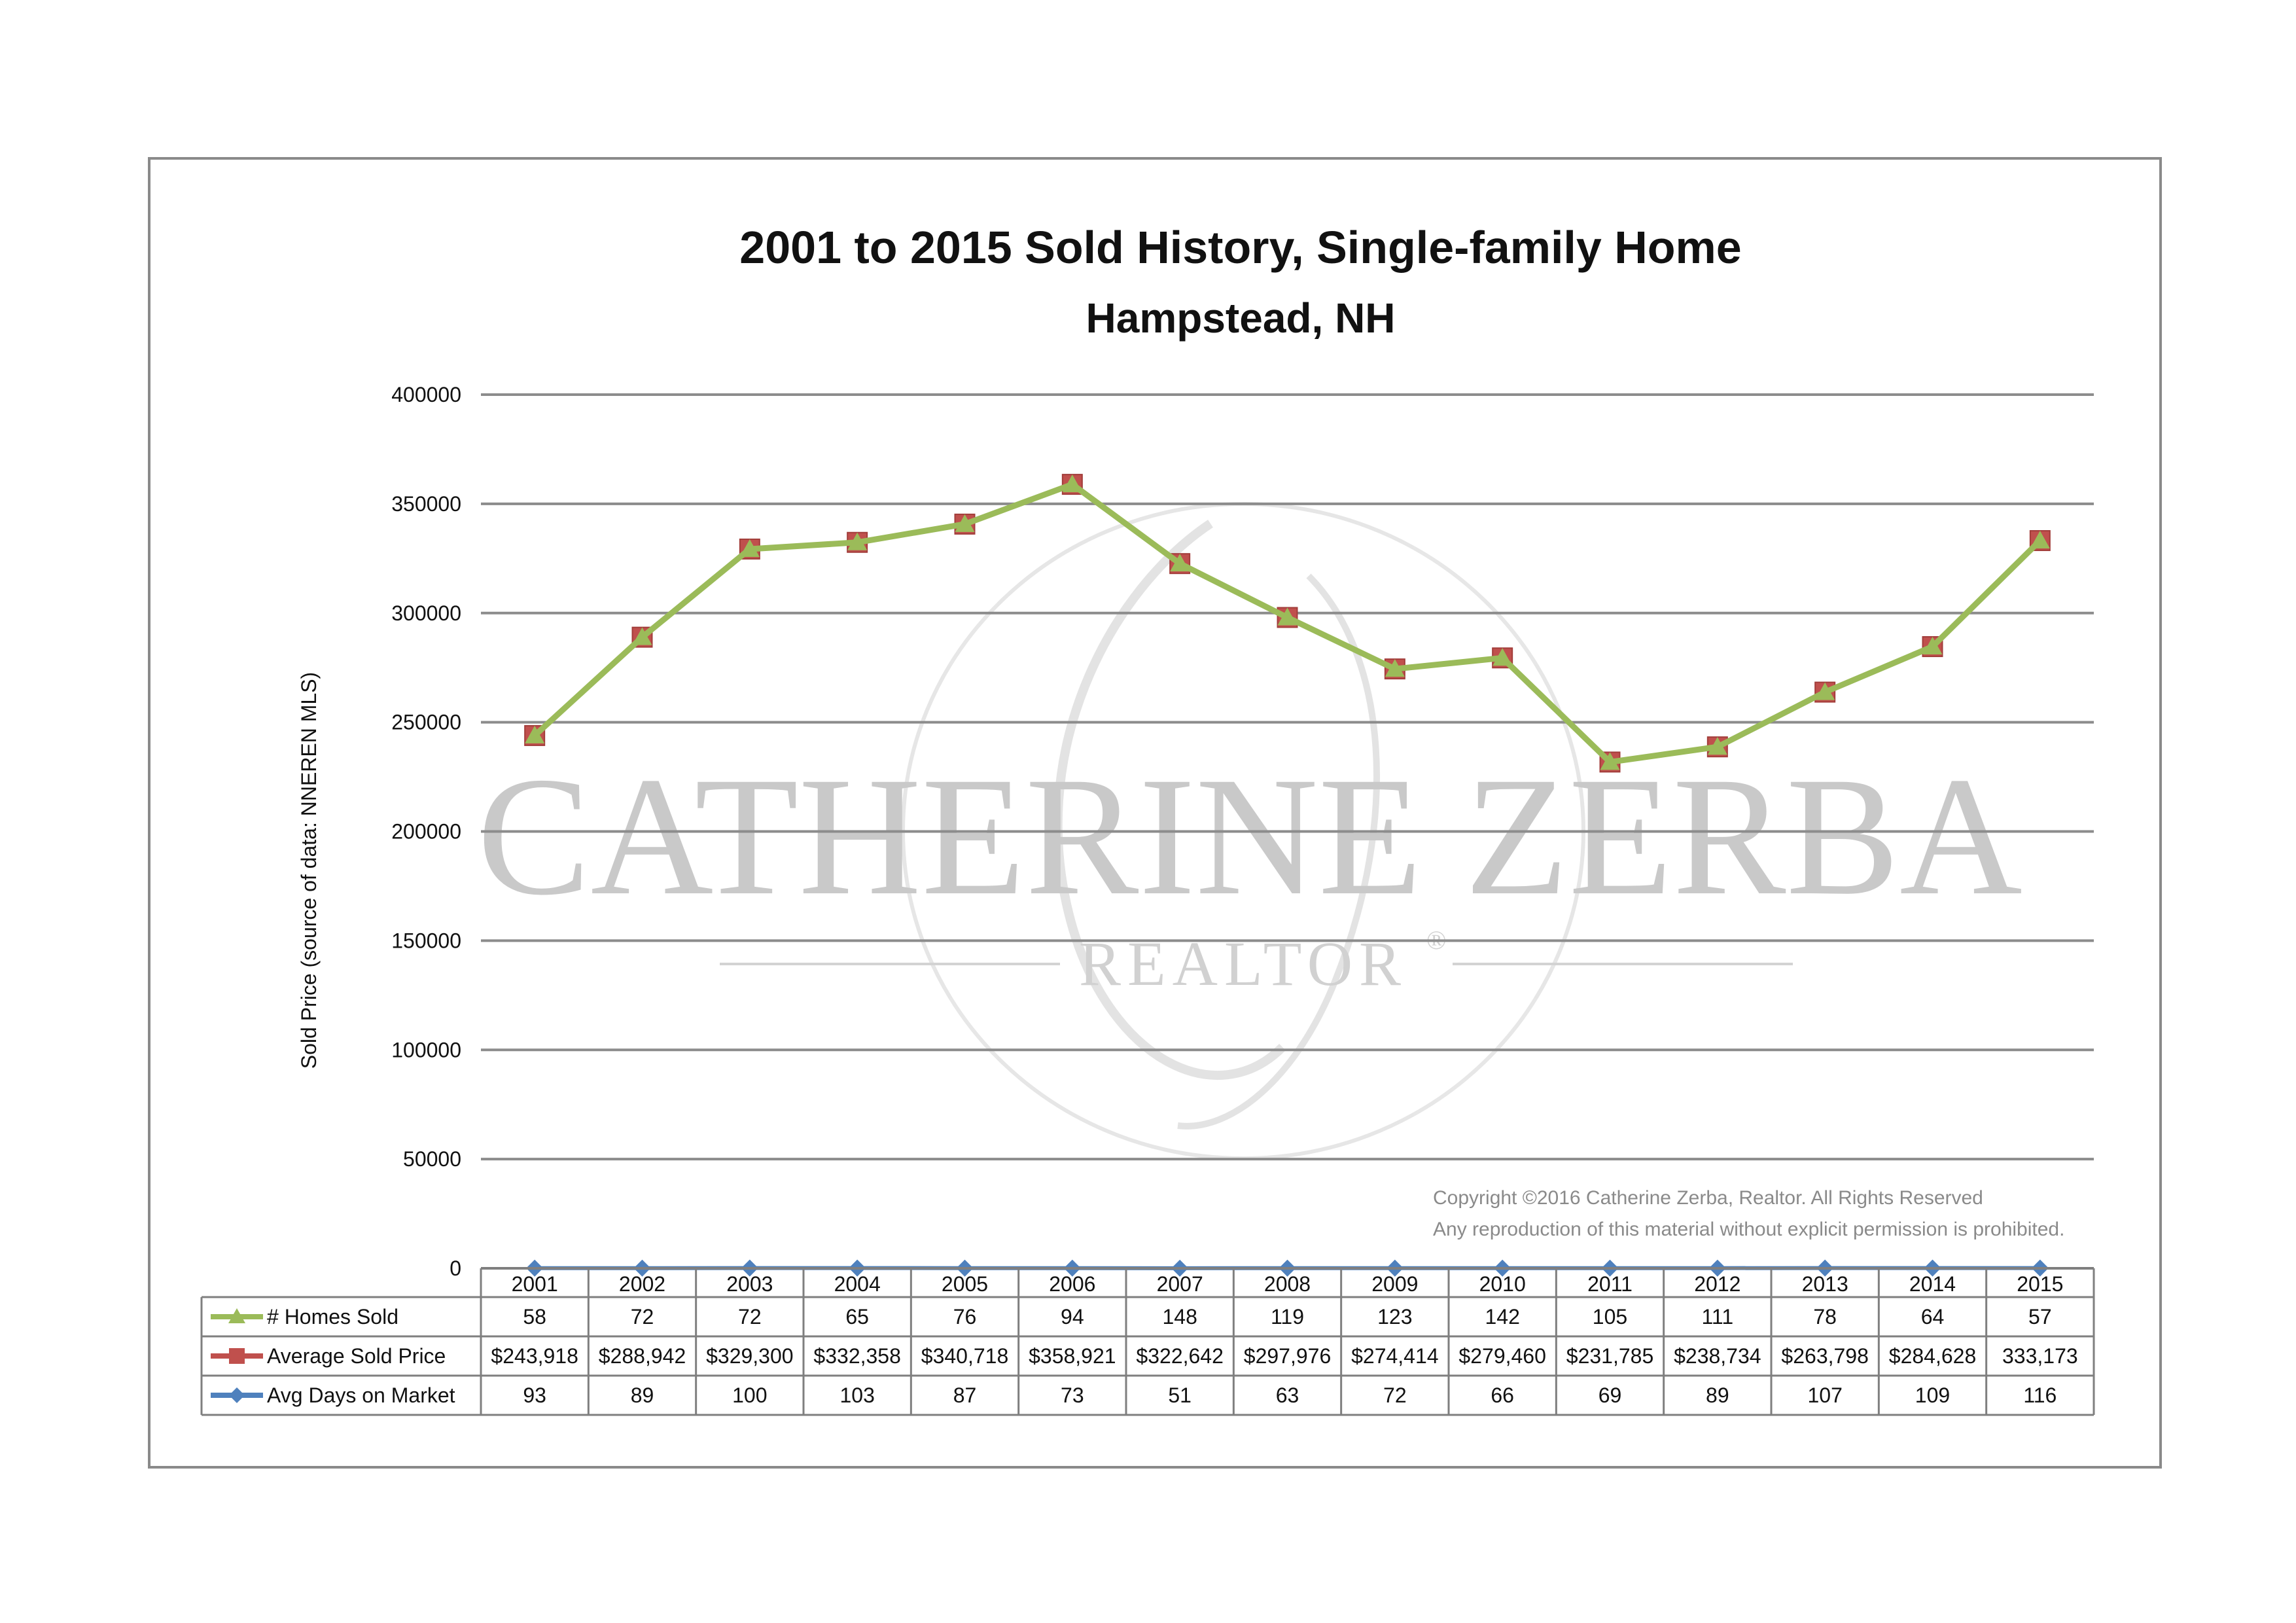  Describe the element at coordinates (1933, 1395) in the screenshot. I see `table-cell: 109` at that location.